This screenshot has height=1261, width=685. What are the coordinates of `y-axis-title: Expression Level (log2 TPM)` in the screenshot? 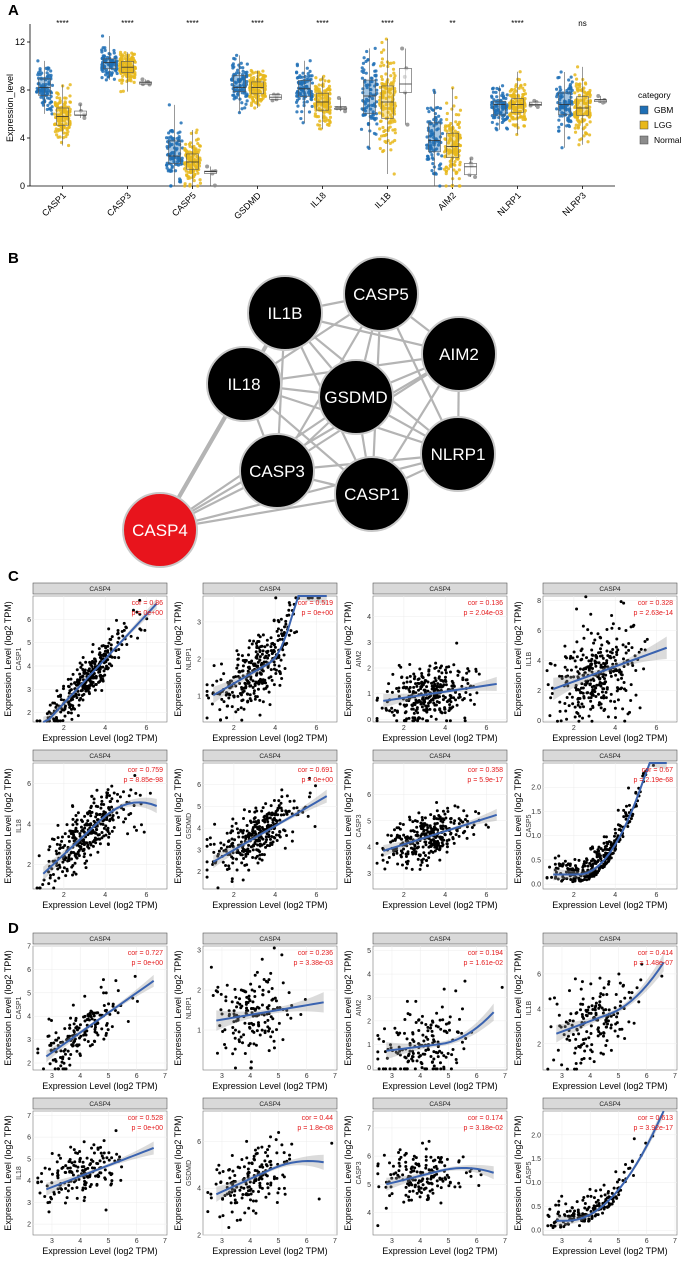 It's located at (178, 825).